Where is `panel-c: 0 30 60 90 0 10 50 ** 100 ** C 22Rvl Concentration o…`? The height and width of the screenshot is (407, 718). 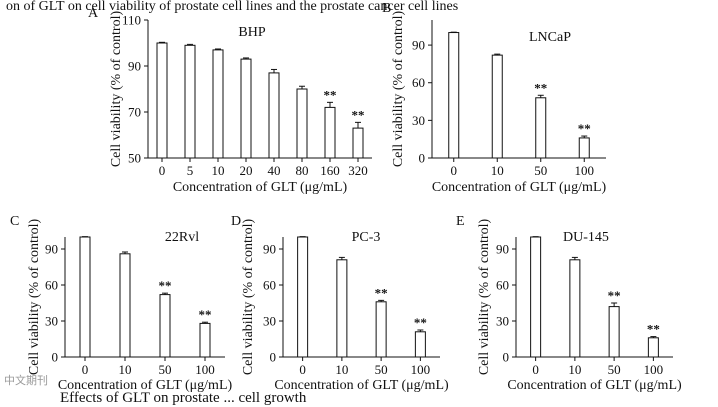 panel-c: 0 30 60 90 0 10 50 ** 100 ** C 22Rvl Concentration o… is located at coordinates (121, 303).